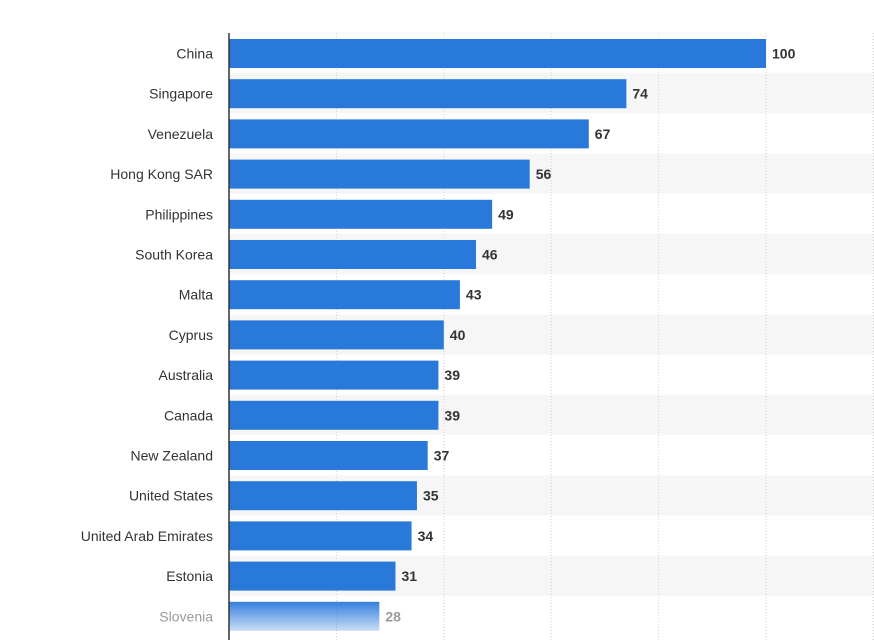 The image size is (874, 640). I want to click on value-label: 49, so click(506, 214).